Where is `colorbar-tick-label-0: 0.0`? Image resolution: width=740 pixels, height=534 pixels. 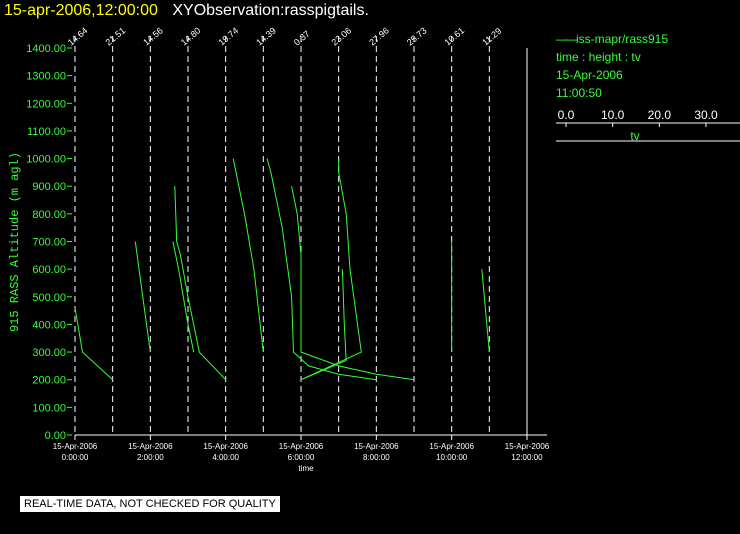
colorbar-tick-label-0: 0.0 is located at coordinates (566, 115).